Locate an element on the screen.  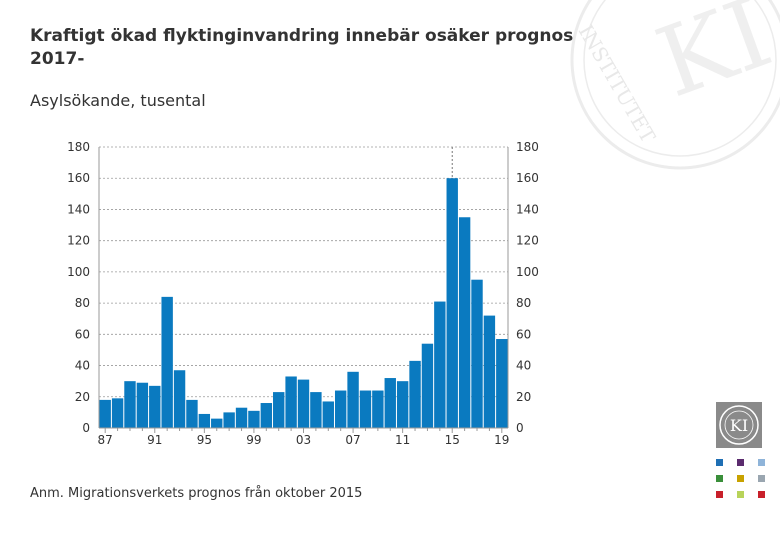
ki-logo: KI is located at coordinates (739, 425).